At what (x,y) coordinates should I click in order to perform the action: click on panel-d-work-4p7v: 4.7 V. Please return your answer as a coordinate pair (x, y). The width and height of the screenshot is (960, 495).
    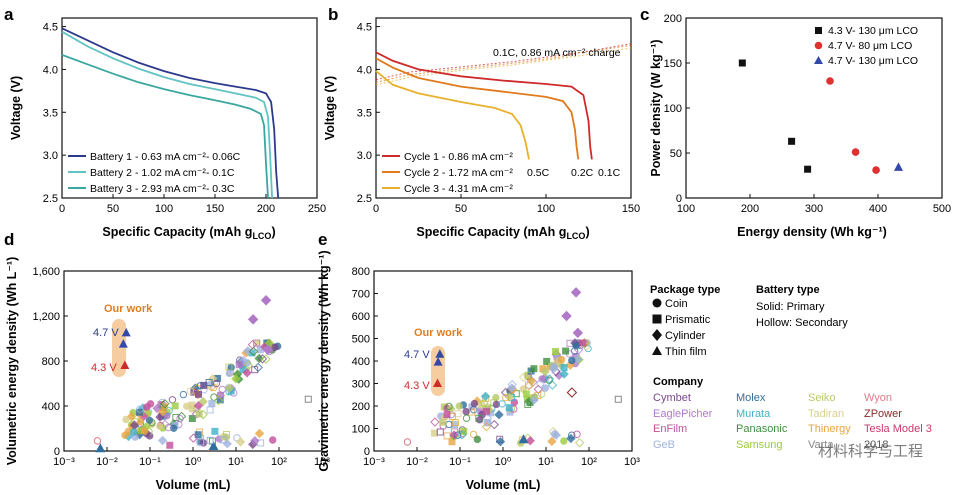
    Looking at the image, I should click on (106, 333).